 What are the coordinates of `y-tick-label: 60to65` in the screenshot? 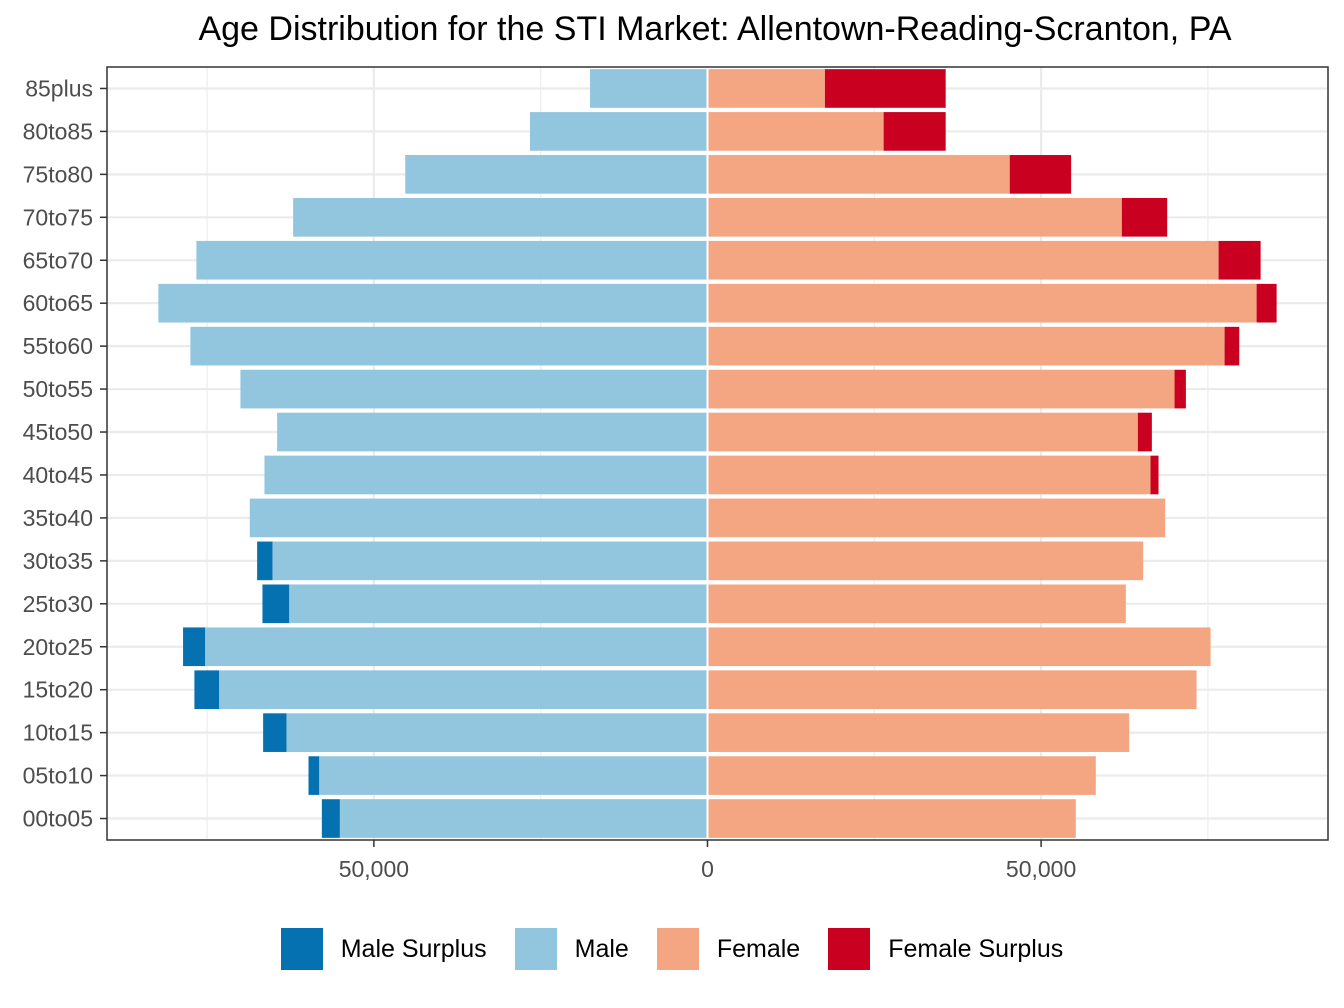 It's located at (58, 303).